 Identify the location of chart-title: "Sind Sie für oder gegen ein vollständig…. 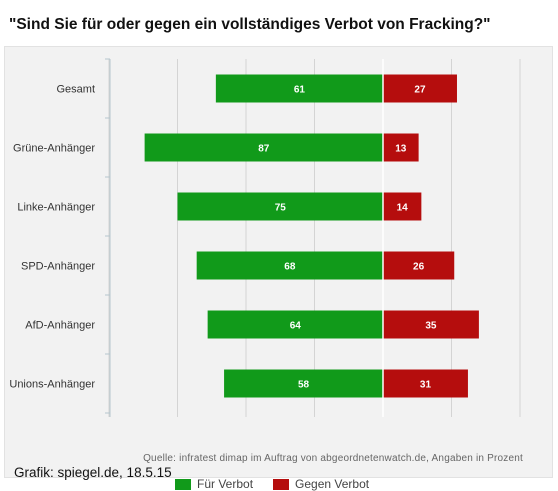
(250, 24).